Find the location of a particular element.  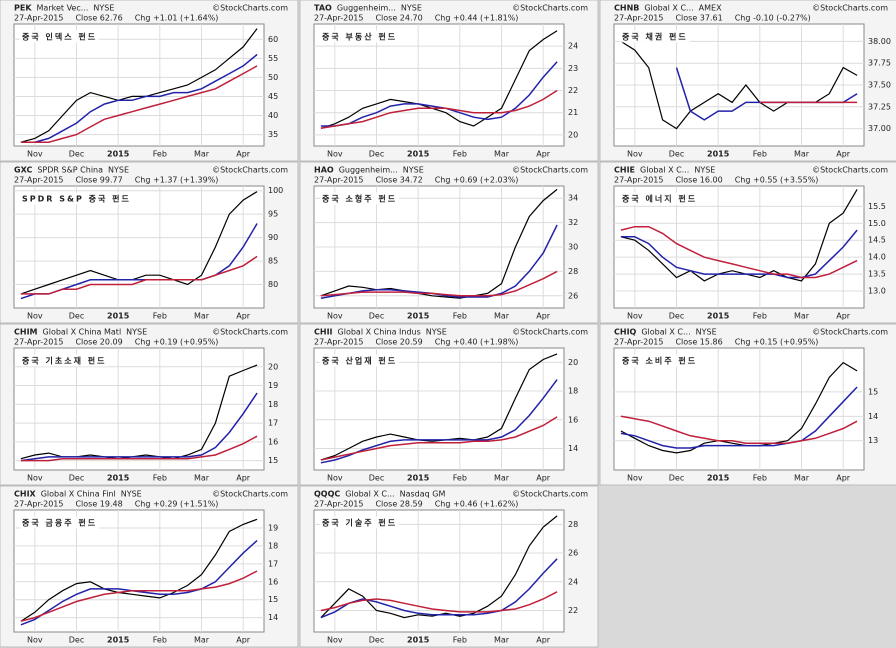

y-tick-label: 14.0 is located at coordinates (877, 257).